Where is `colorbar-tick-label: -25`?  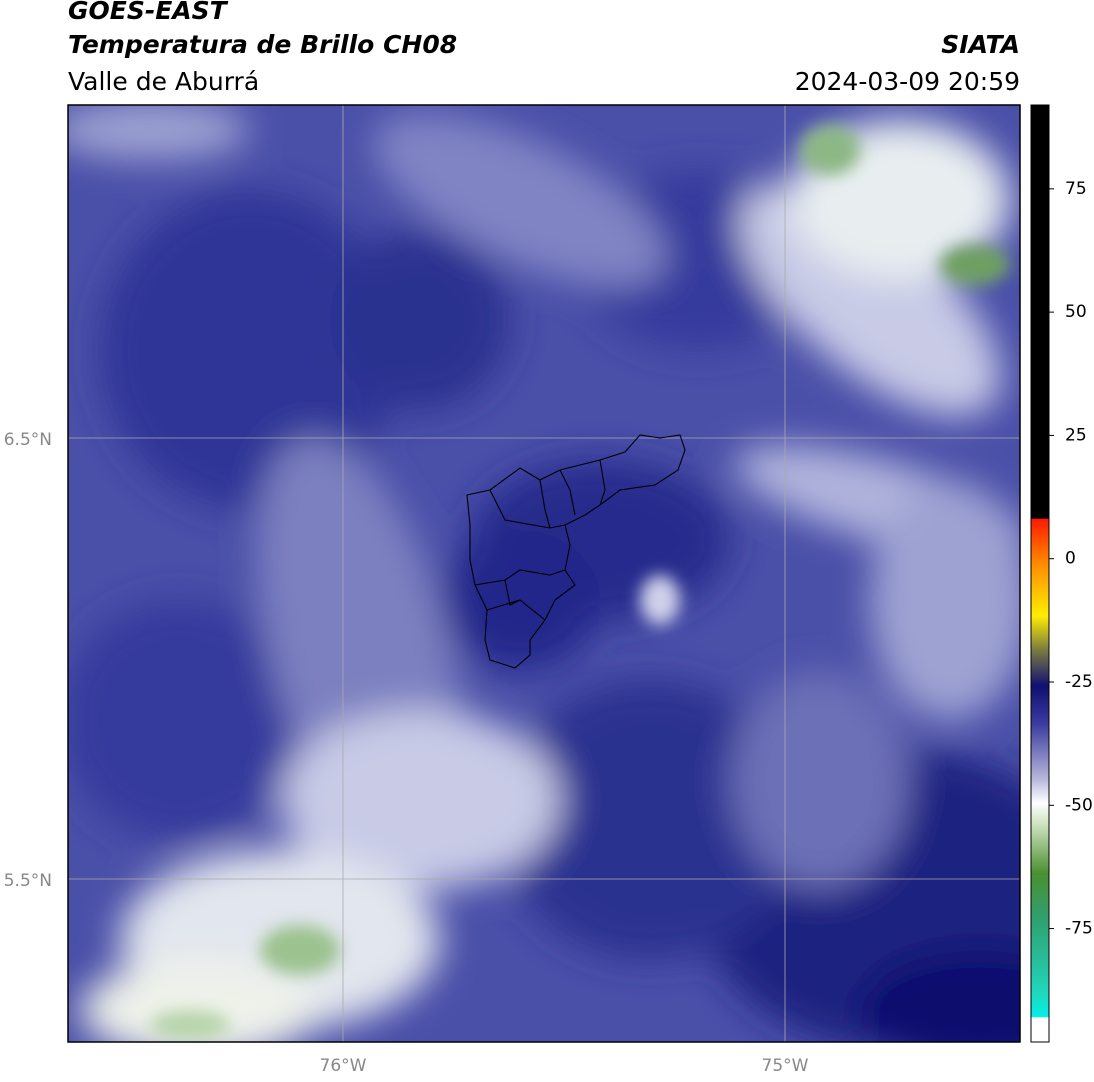 colorbar-tick-label: -25 is located at coordinates (1079, 682).